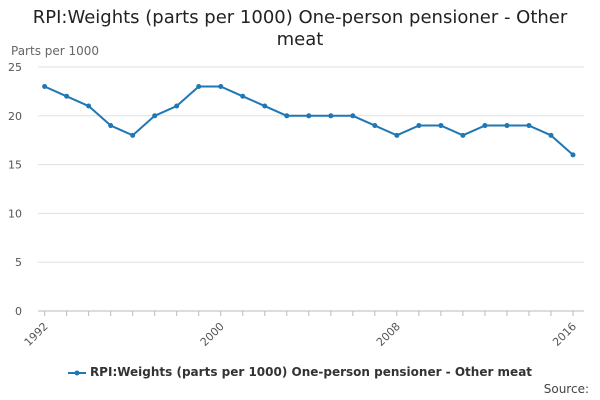 This screenshot has width=600, height=400. I want to click on x-tick-label: 1992, so click(36, 334).